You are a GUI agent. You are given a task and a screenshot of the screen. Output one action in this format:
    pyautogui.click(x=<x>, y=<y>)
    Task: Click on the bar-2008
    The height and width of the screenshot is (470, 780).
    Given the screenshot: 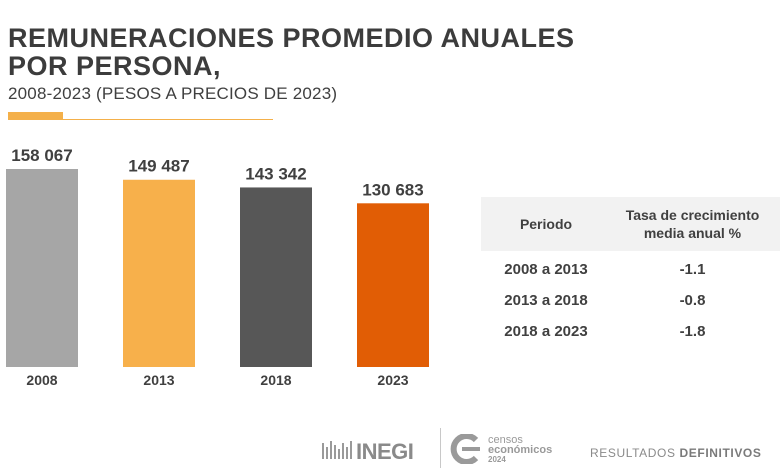 What is the action you would take?
    pyautogui.click(x=42, y=268)
    